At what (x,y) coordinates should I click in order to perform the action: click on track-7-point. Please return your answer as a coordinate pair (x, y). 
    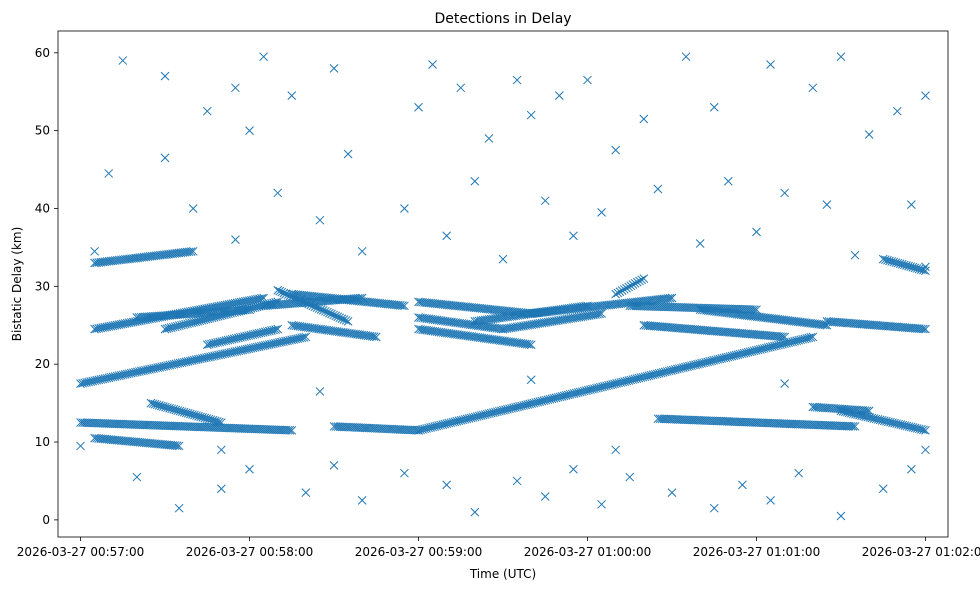
    Looking at the image, I should click on (219, 422).